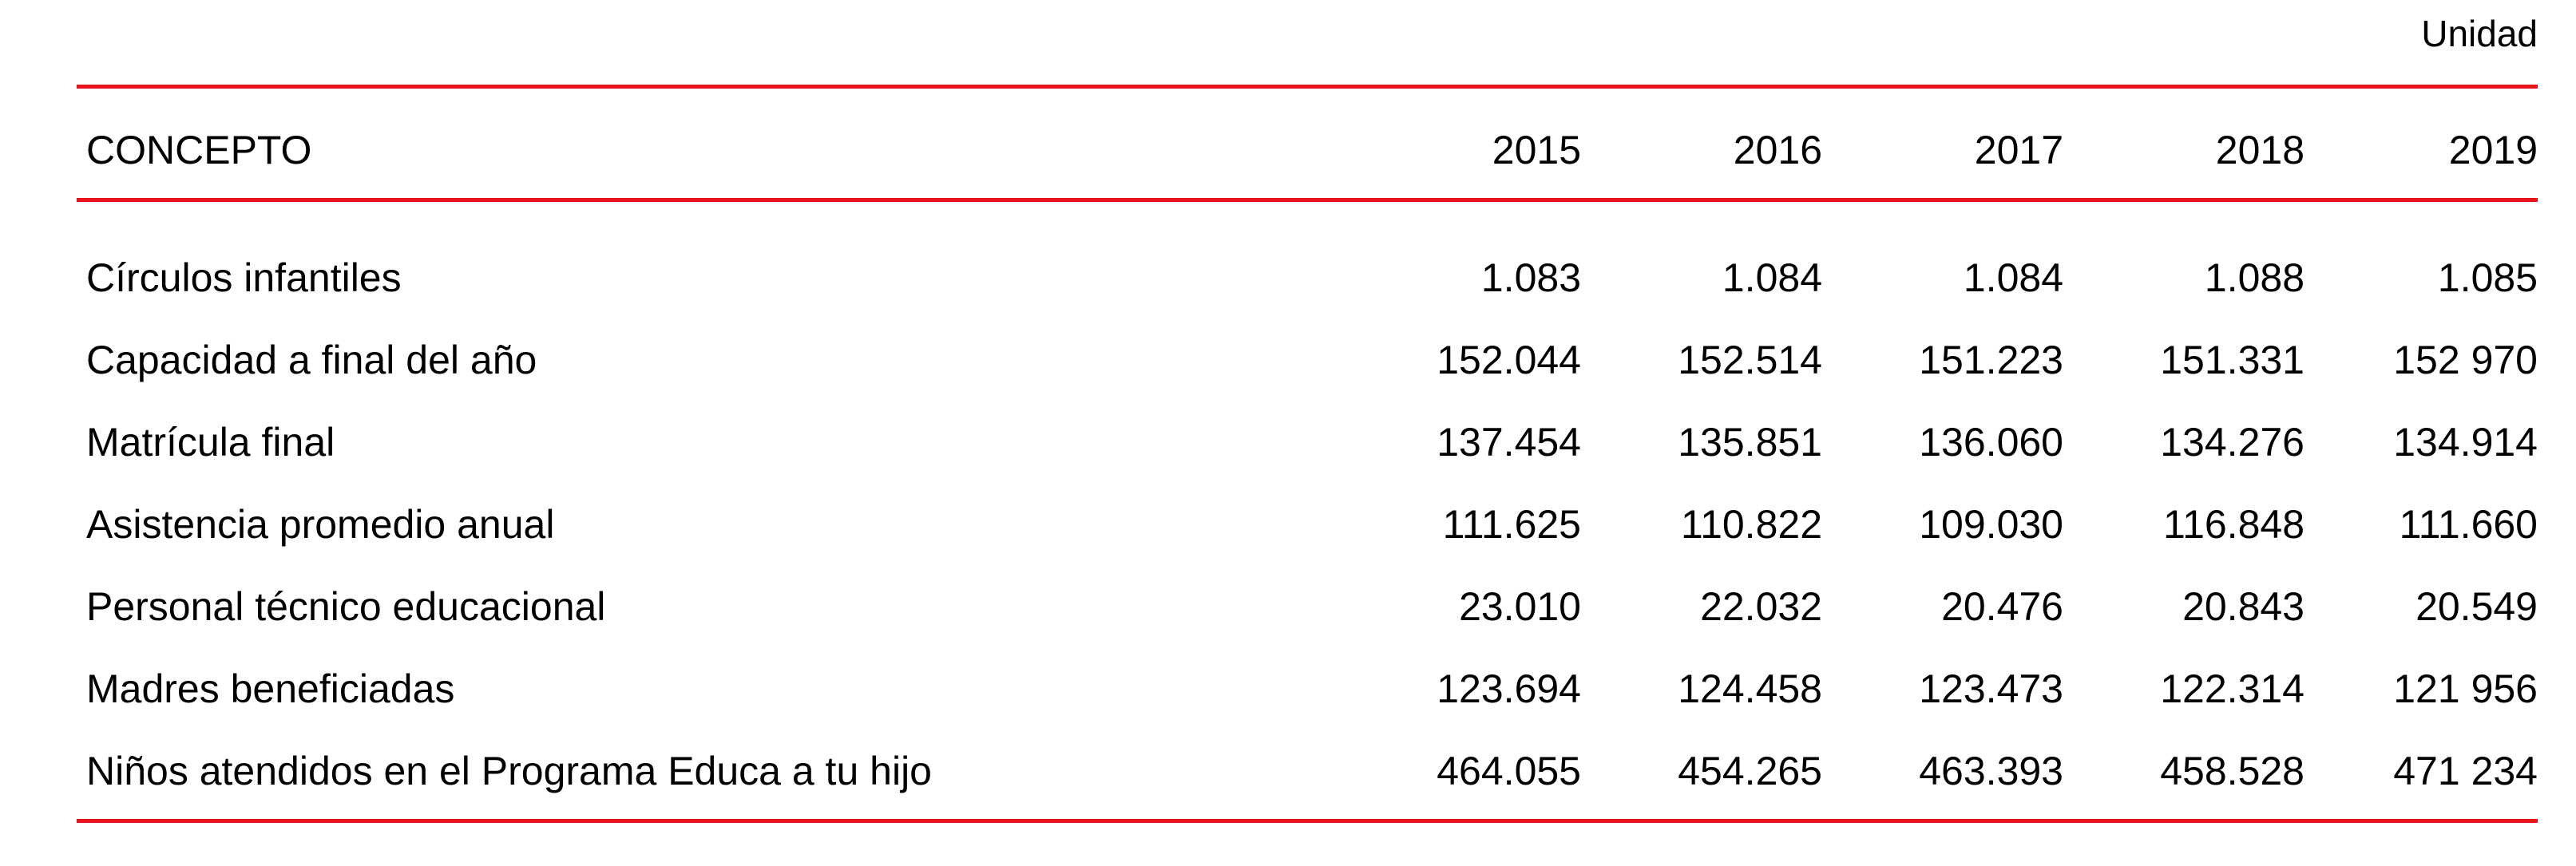 The width and height of the screenshot is (2576, 866). What do you see at coordinates (1761, 606) in the screenshot?
I see `cell-value: 22.032` at bounding box center [1761, 606].